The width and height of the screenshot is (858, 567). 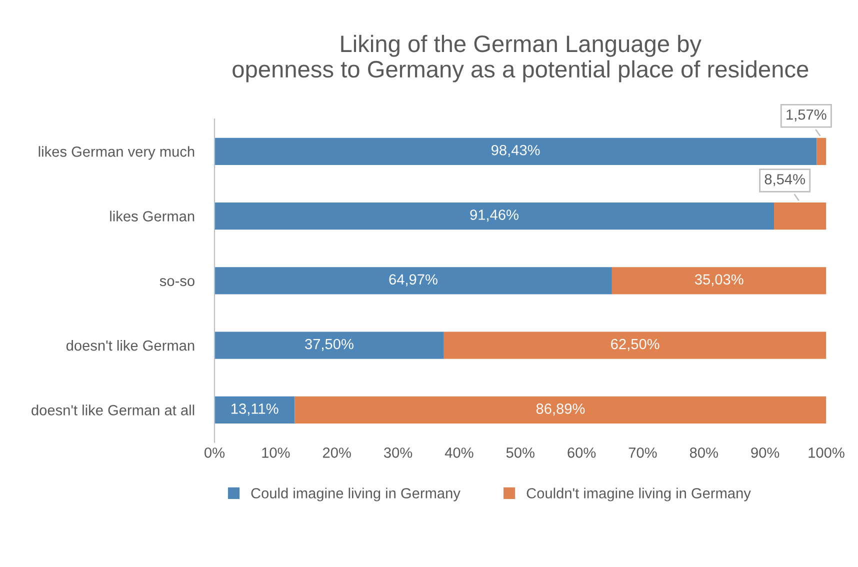 What do you see at coordinates (765, 453) in the screenshot?
I see `x-tick-label: 90%` at bounding box center [765, 453].